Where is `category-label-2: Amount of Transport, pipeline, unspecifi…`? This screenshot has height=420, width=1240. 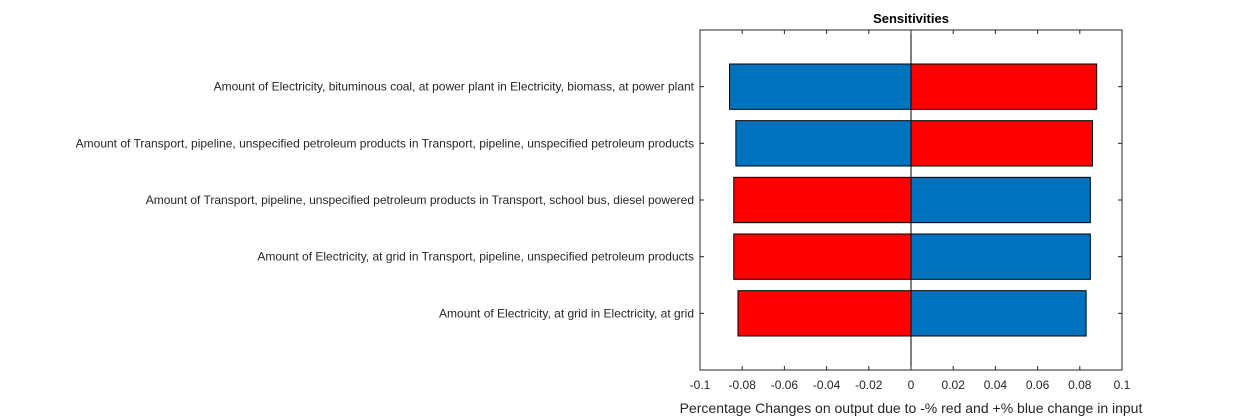 category-label-2: Amount of Transport, pipeline, unspecifi… is located at coordinates (385, 143).